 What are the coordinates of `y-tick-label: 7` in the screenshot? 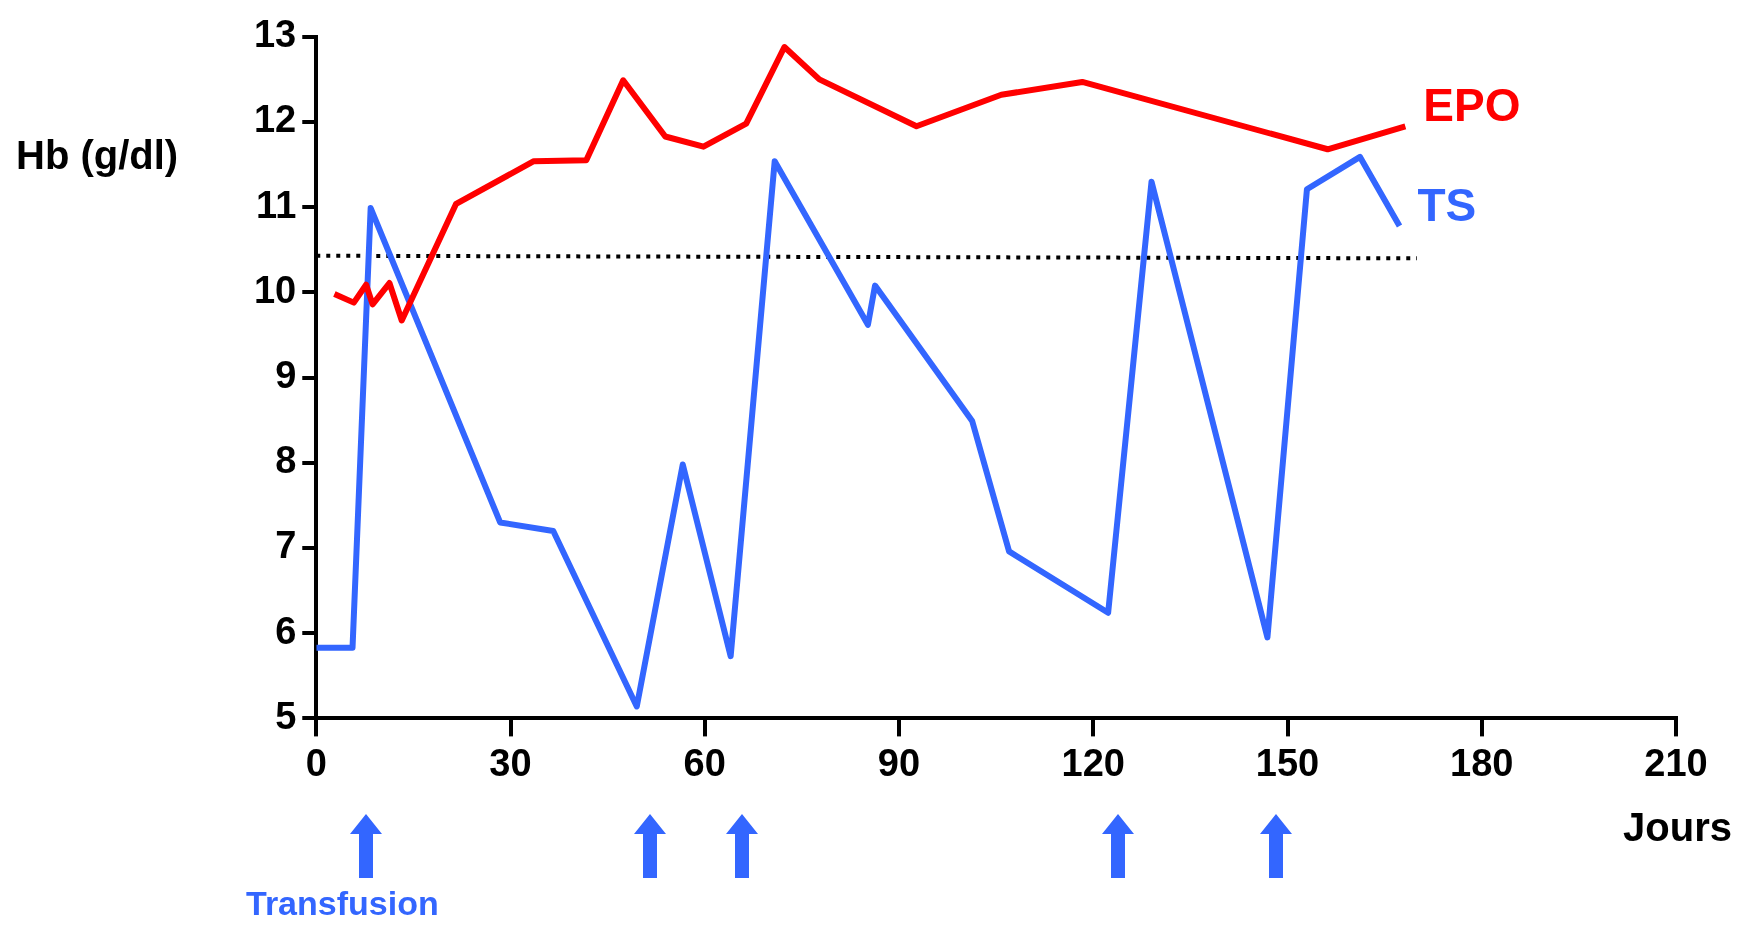 It's located at (286, 545).